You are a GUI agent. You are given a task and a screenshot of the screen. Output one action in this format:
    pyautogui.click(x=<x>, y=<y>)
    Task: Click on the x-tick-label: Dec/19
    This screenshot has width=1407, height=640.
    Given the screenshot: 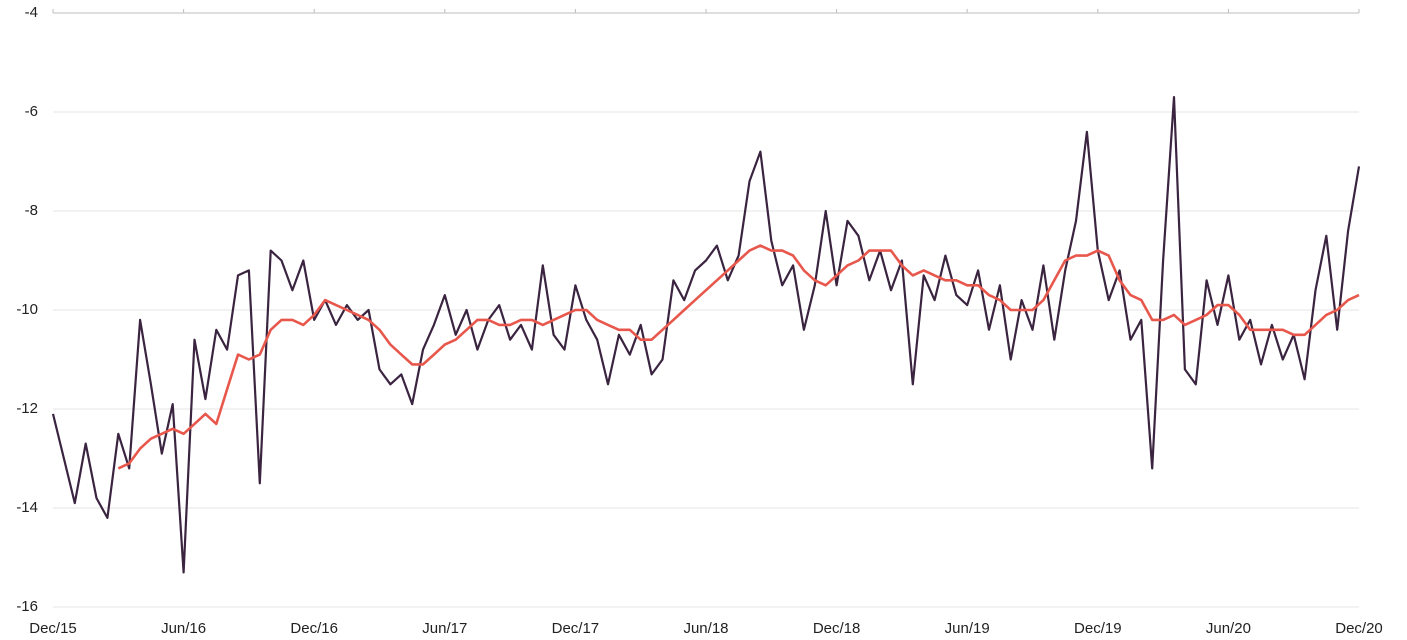 What is the action you would take?
    pyautogui.click(x=1098, y=628)
    